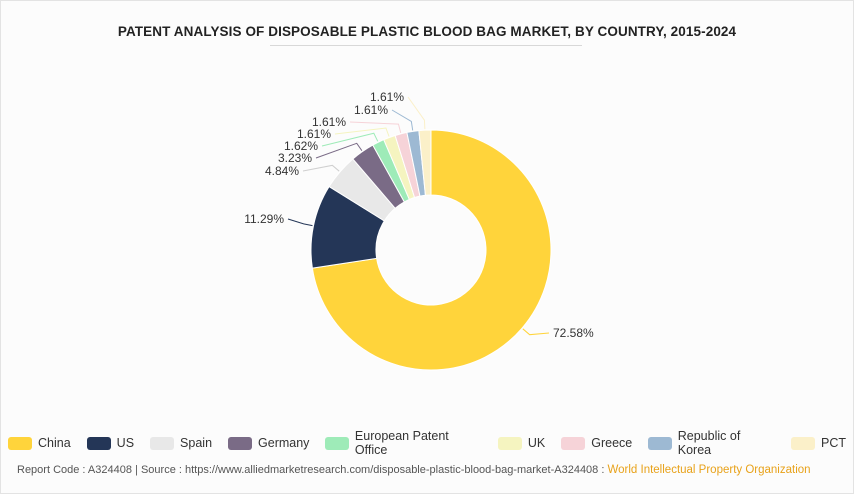 The image size is (854, 494). Describe the element at coordinates (329, 122) in the screenshot. I see `data-label-greece: 1.61%` at that location.